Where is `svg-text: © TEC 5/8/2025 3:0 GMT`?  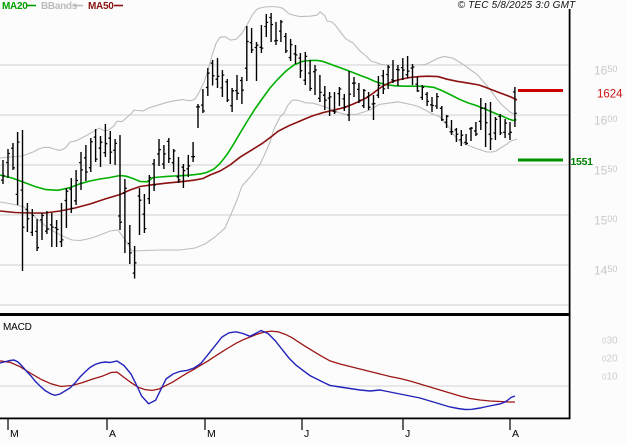
svg-text: © TEC 5/8/2025 3:0 GMT is located at coordinates (517, 5).